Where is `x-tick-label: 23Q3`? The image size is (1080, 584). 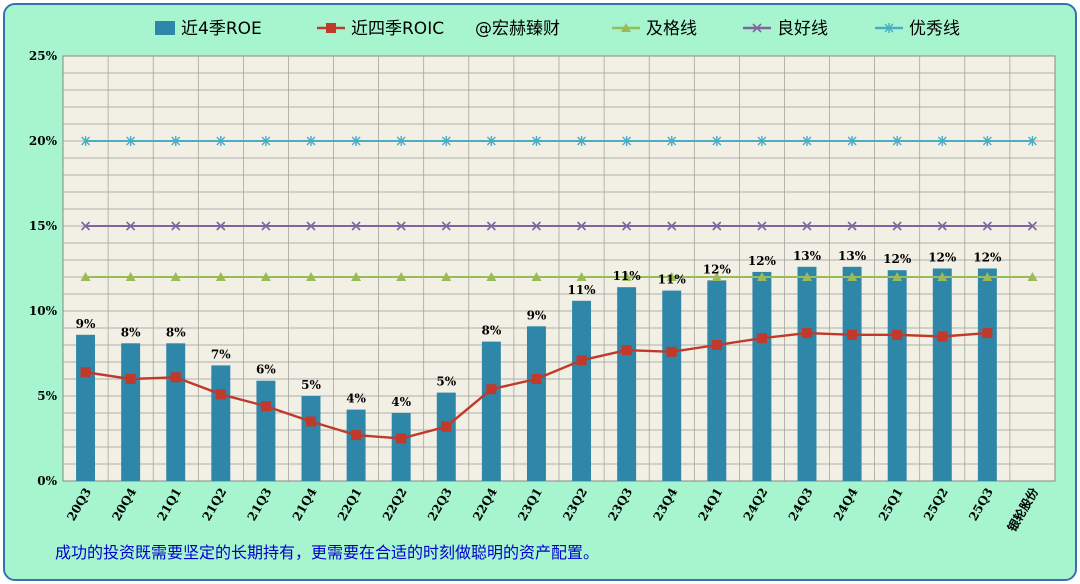
x-tick-label: 23Q3 is located at coordinates (620, 505).